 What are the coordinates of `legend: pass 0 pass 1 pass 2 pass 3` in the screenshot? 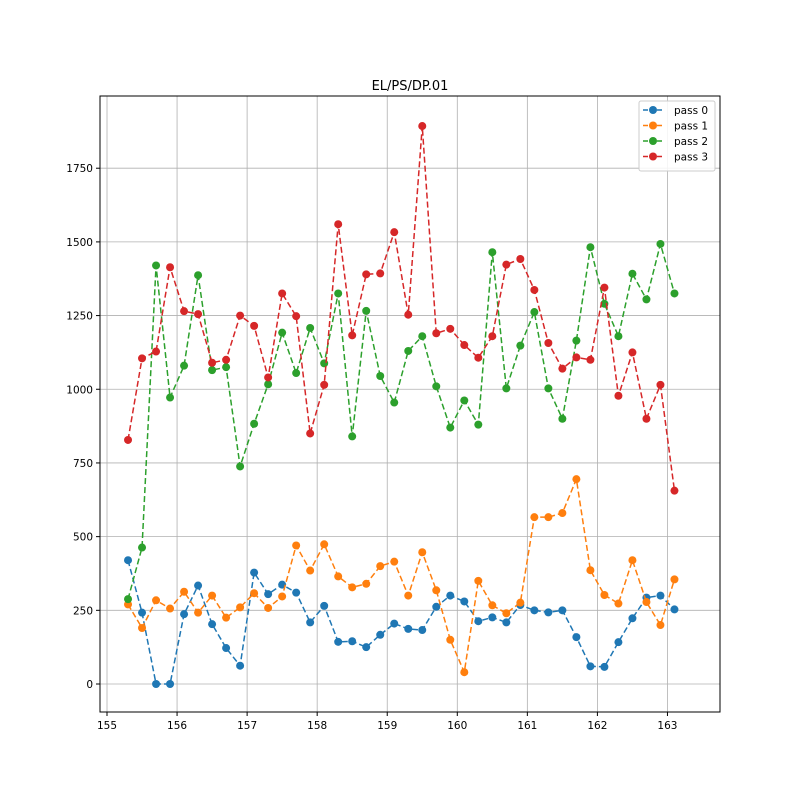 It's located at (677, 136).